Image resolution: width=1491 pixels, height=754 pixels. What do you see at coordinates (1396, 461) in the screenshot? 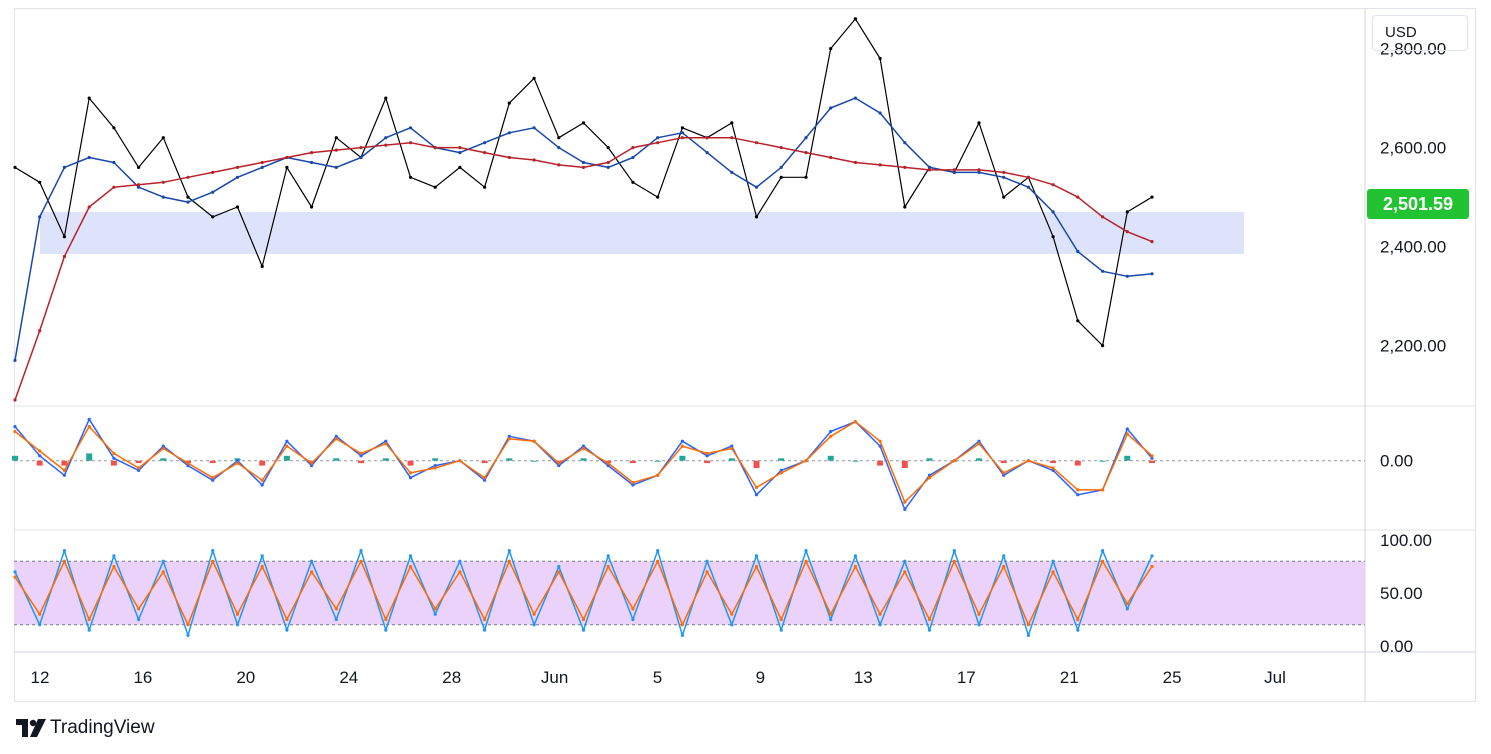
I see `macd-axis: 0.00` at bounding box center [1396, 461].